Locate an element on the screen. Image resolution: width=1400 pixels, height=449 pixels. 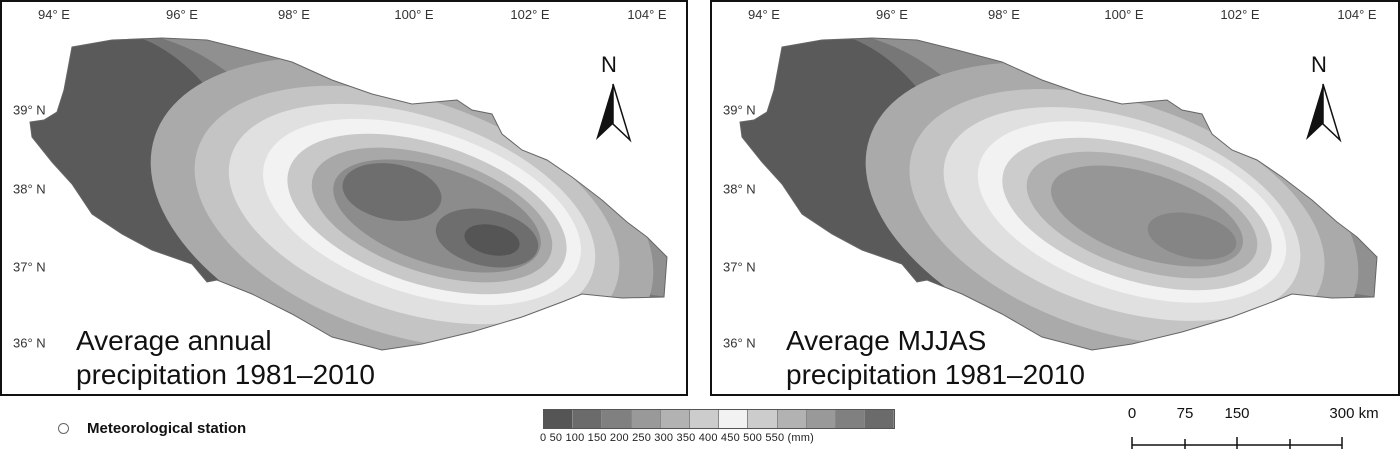
map-caption: Average MJJAS precipitation 1981–2010 is located at coordinates (935, 358).